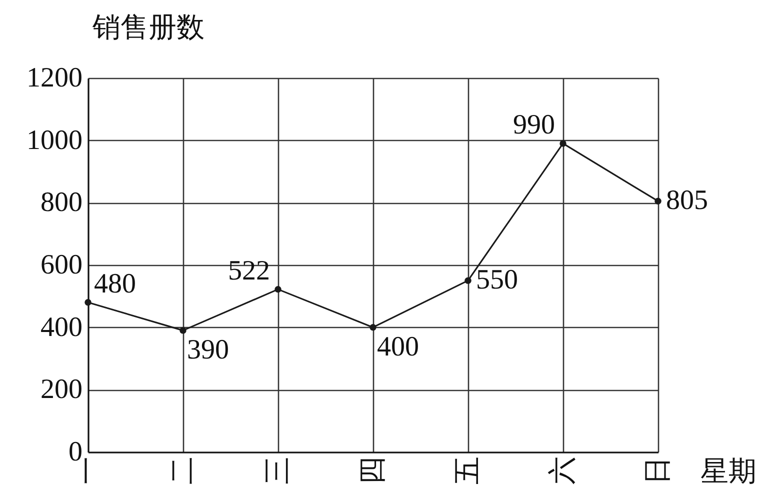 This screenshot has height=499, width=771. Describe the element at coordinates (148, 28) in the screenshot. I see `y-axis-title: 销售册数` at that location.